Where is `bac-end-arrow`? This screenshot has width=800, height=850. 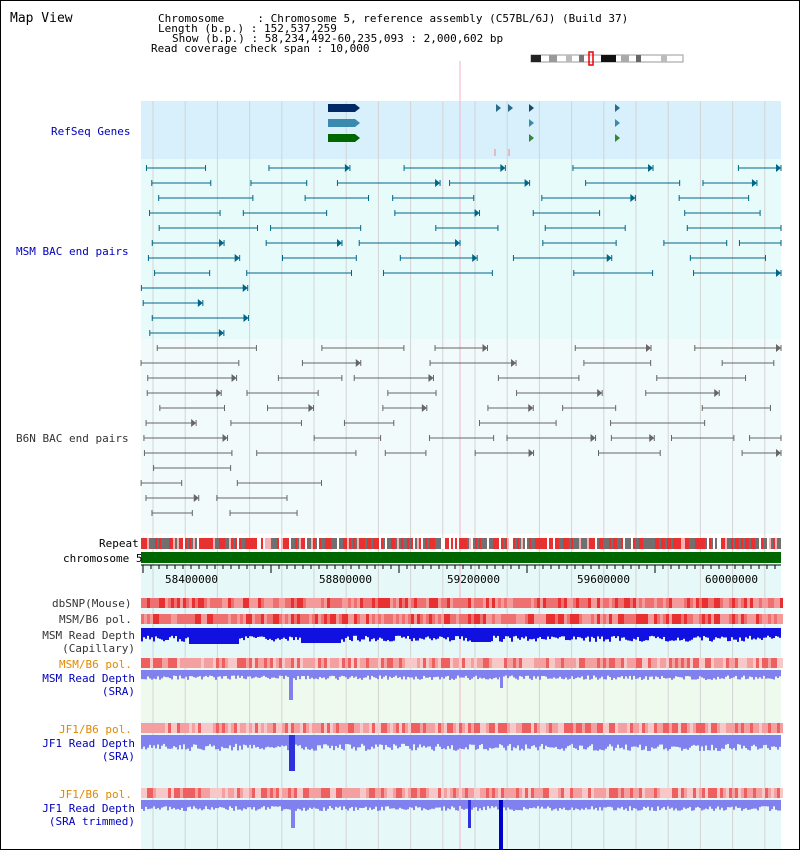
bac-end-arrow is located at coordinates (649, 348).